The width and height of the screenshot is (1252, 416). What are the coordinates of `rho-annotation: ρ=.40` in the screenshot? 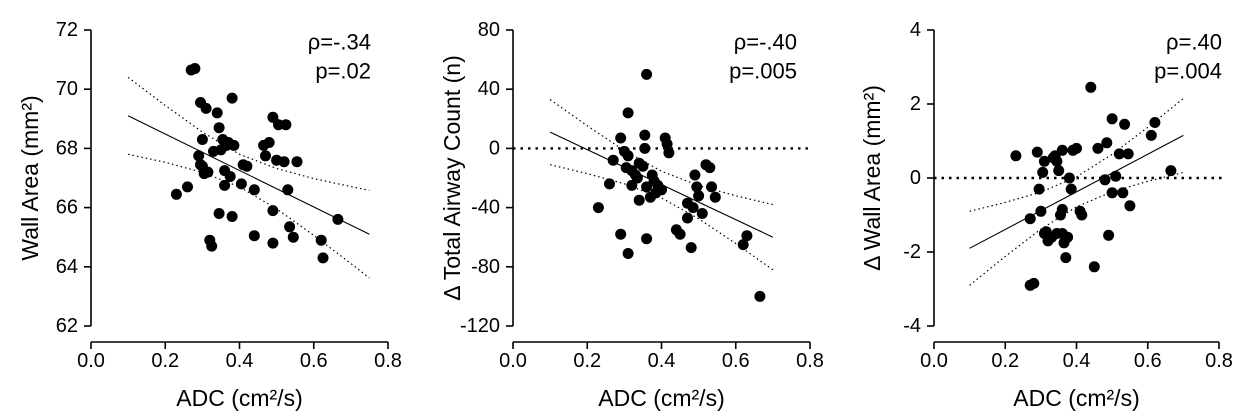 It's located at (1194, 42).